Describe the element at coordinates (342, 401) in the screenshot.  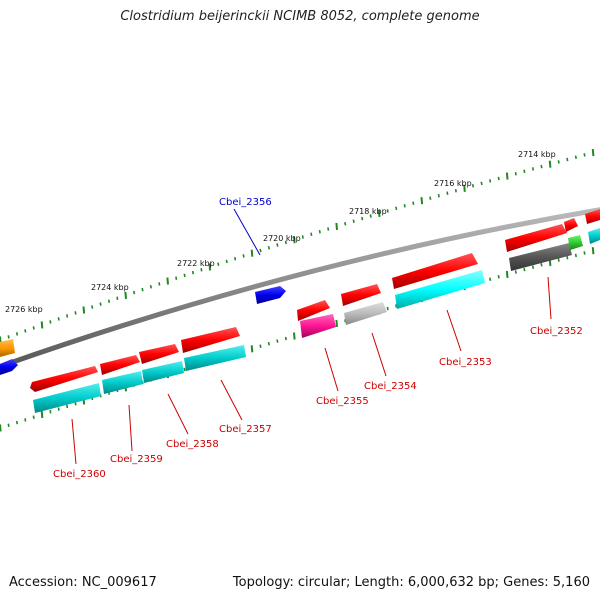
I see `gene-label-cbei-2355: Cbei_2355` at that location.